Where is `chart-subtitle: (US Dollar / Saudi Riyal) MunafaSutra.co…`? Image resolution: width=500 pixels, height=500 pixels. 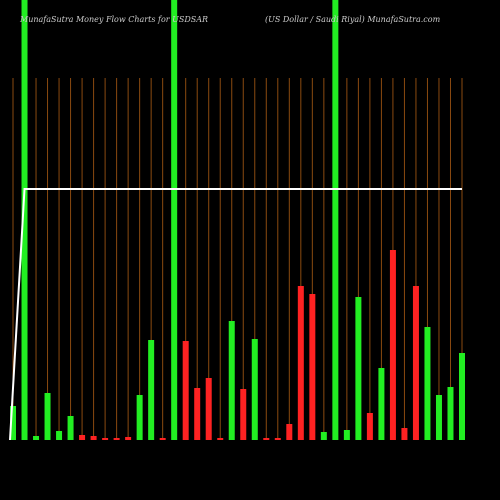
chart-subtitle: (US Dollar / Saudi Riyal) MunafaSutra.co… is located at coordinates (353, 19).